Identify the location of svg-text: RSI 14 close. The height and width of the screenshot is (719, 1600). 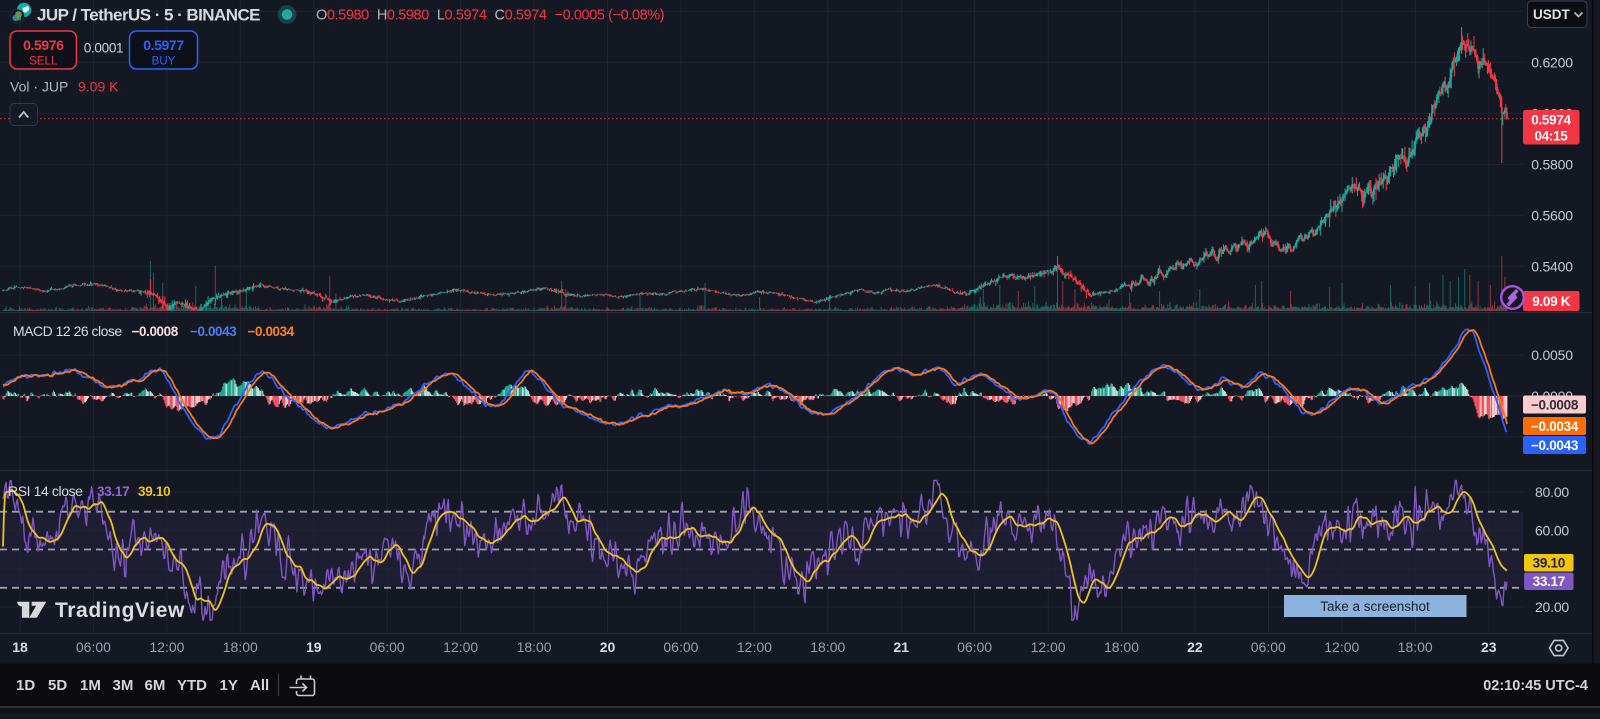
(45, 491).